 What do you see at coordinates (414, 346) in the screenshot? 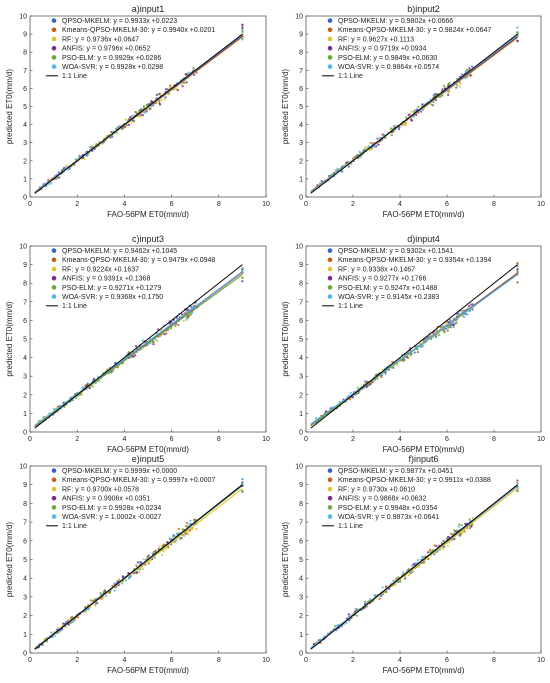
I see `one-to-one-line` at bounding box center [414, 346].